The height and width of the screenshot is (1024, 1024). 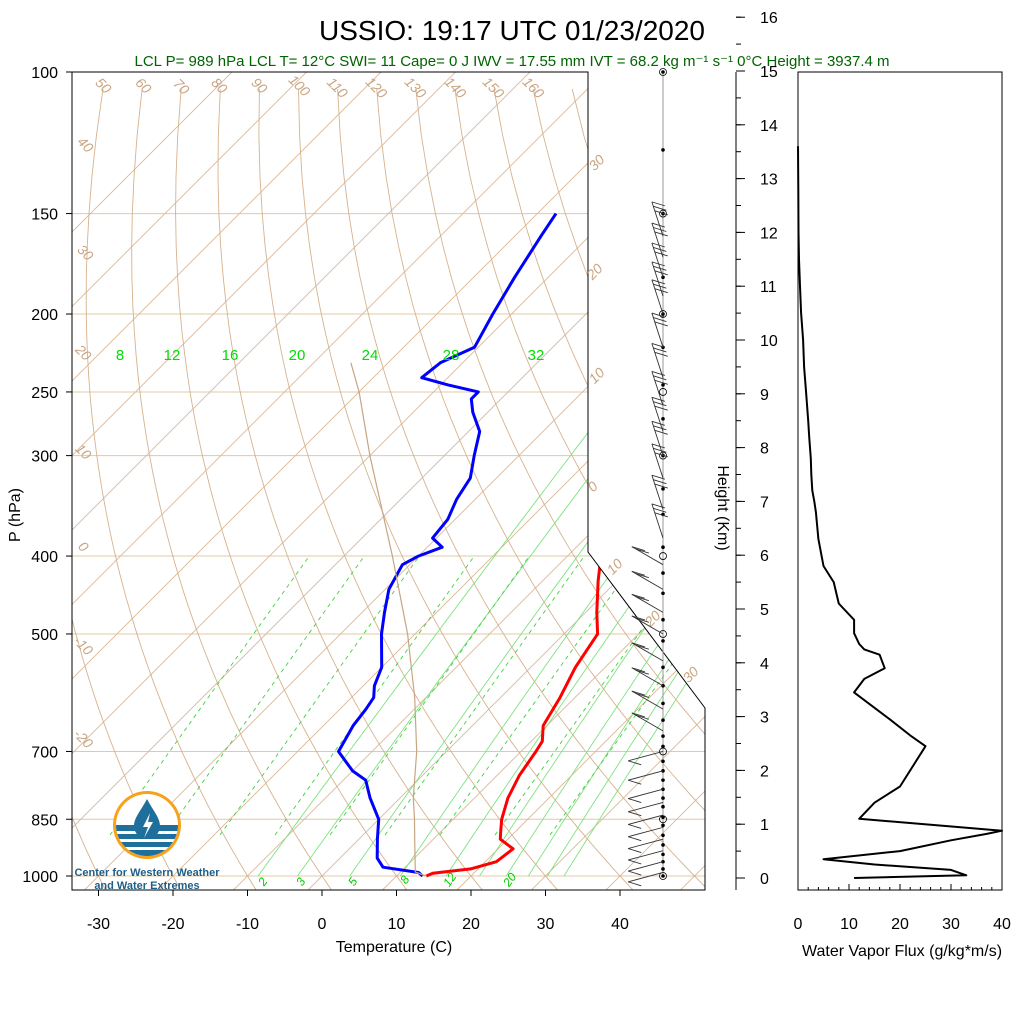 I want to click on dry-adiabat-label: 140, so click(x=456, y=88).